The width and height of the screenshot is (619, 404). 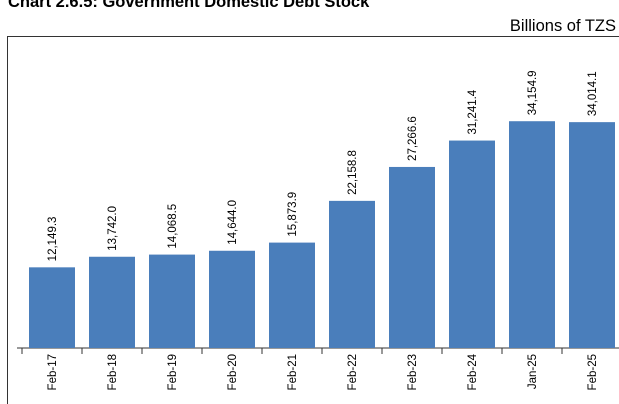 I want to click on data-label: 14,644.0, so click(x=233, y=222).